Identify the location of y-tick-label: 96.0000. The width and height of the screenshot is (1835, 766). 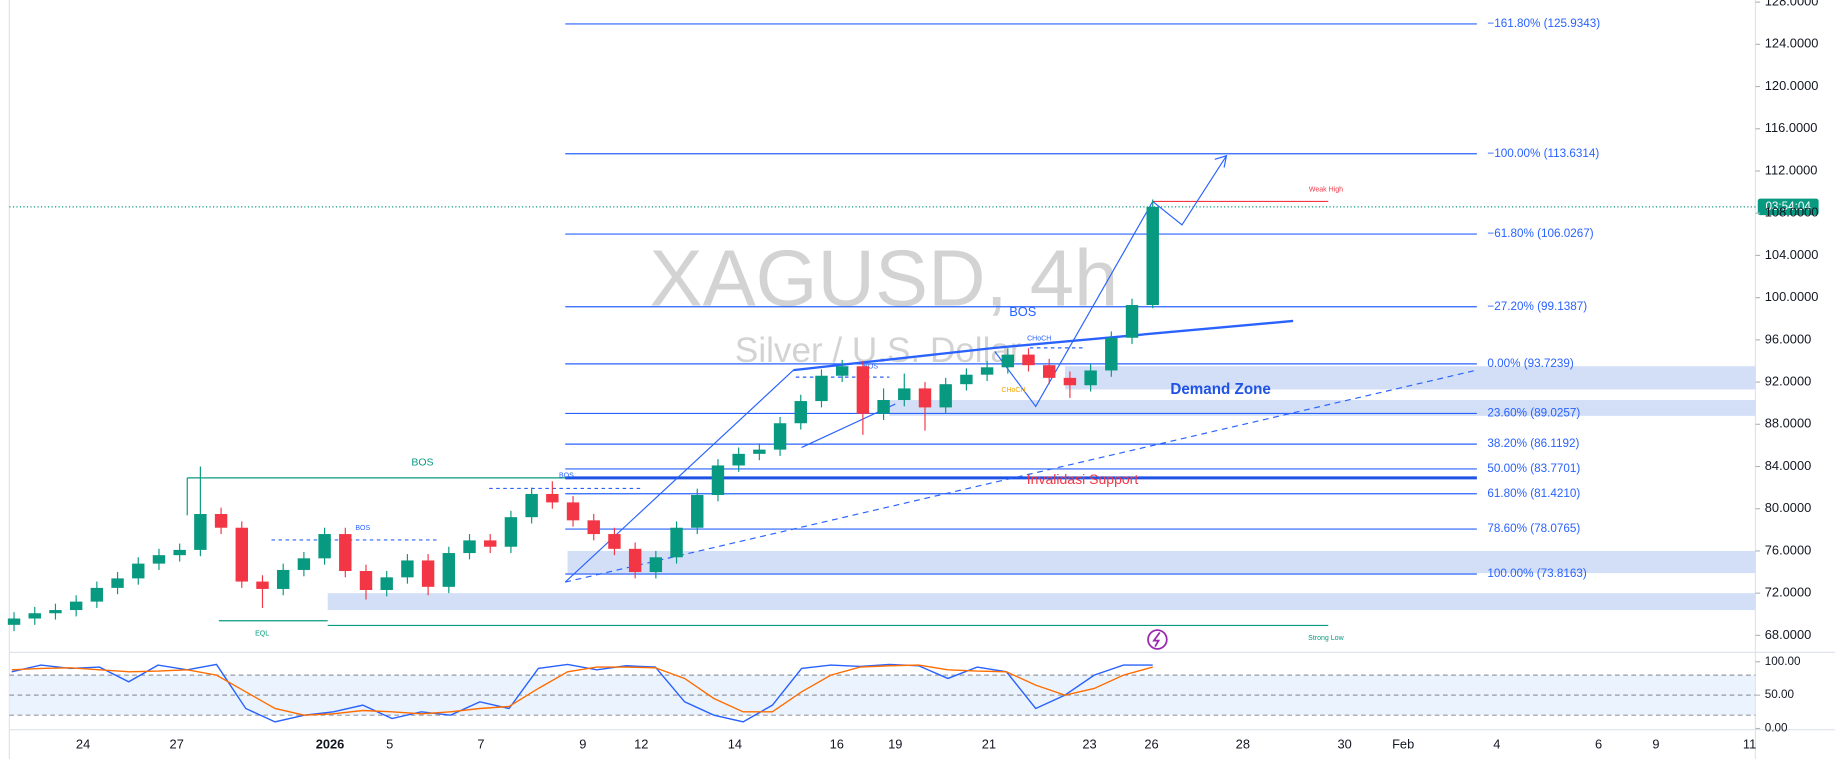
(1788, 338).